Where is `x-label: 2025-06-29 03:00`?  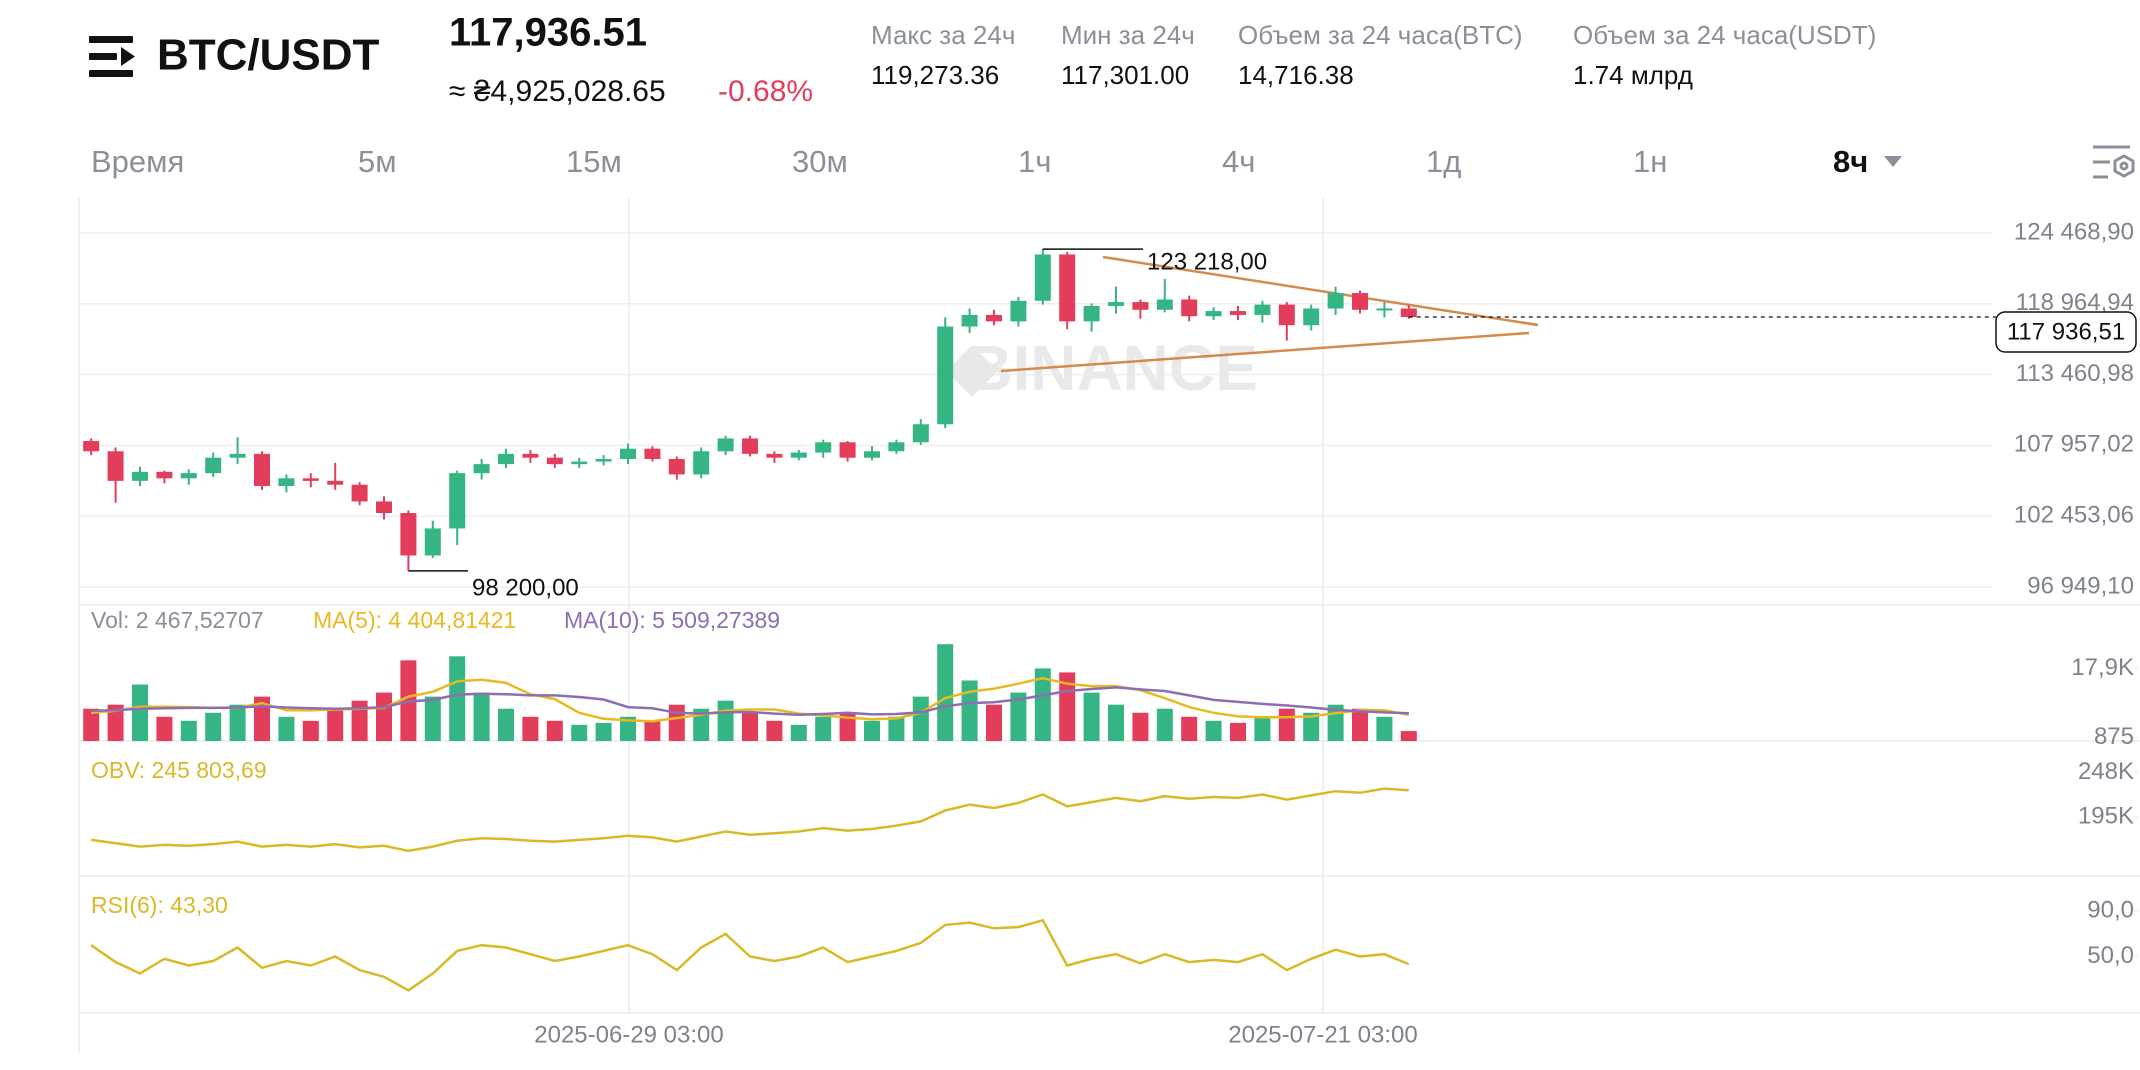
x-label: 2025-06-29 03:00 is located at coordinates (629, 1034).